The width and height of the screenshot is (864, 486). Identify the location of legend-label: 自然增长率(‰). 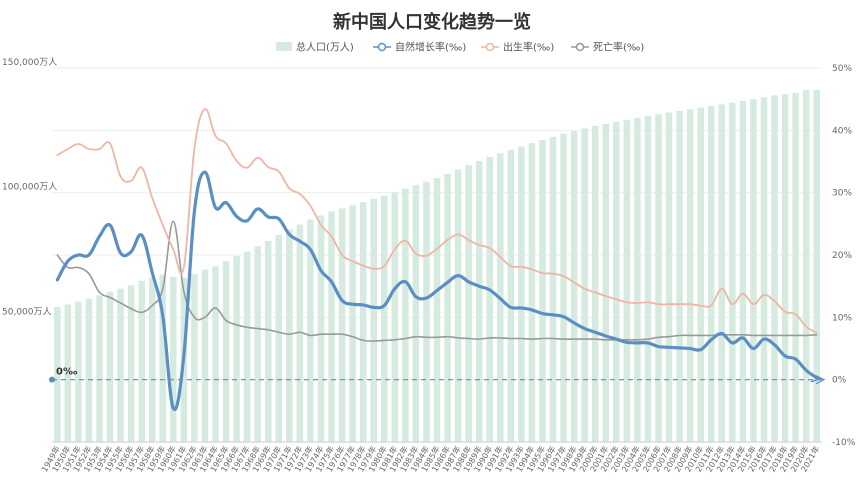
(430, 47).